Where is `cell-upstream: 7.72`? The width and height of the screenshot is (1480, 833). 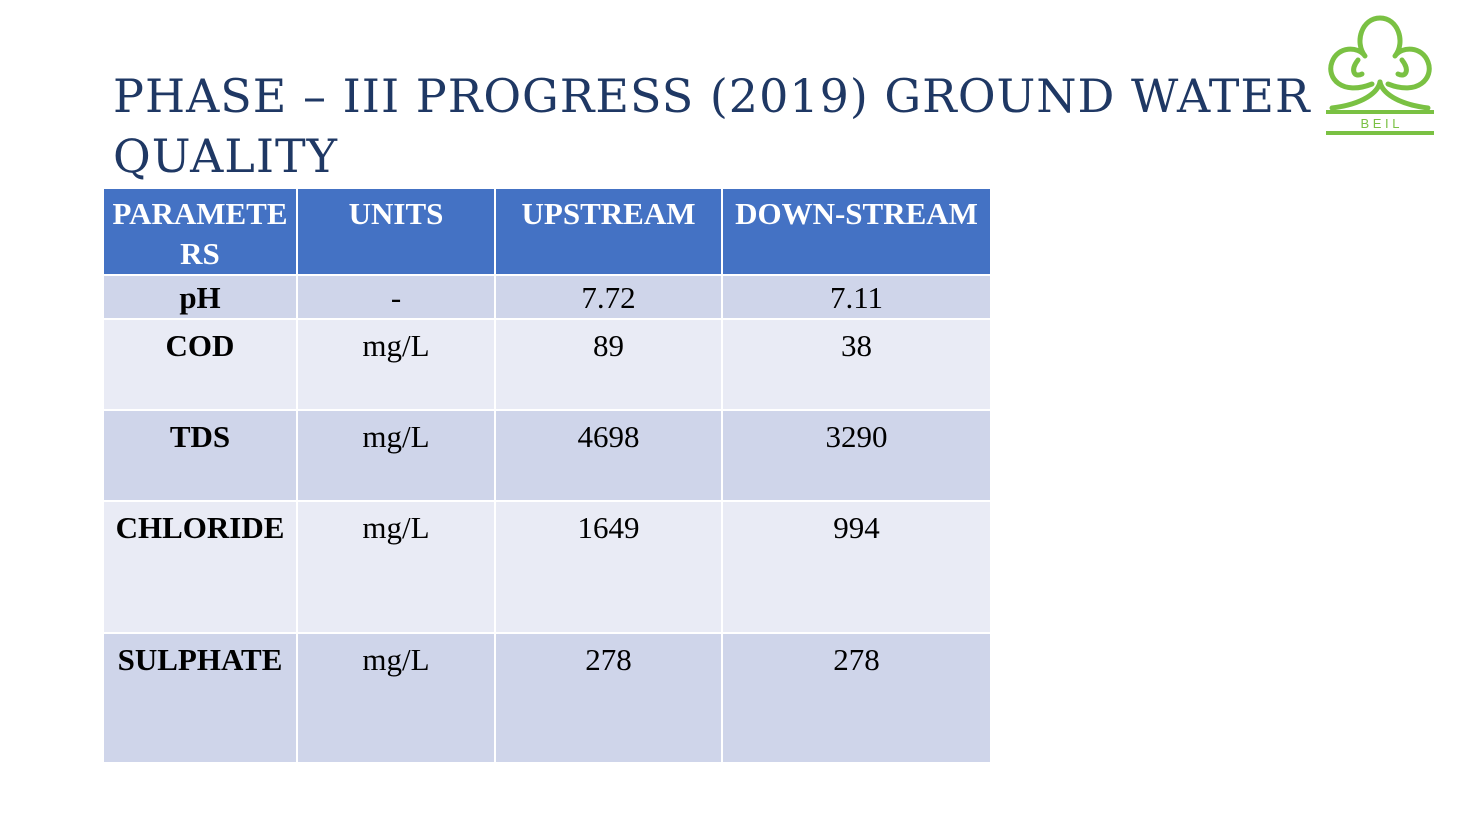
cell-upstream: 7.72 is located at coordinates (608, 297).